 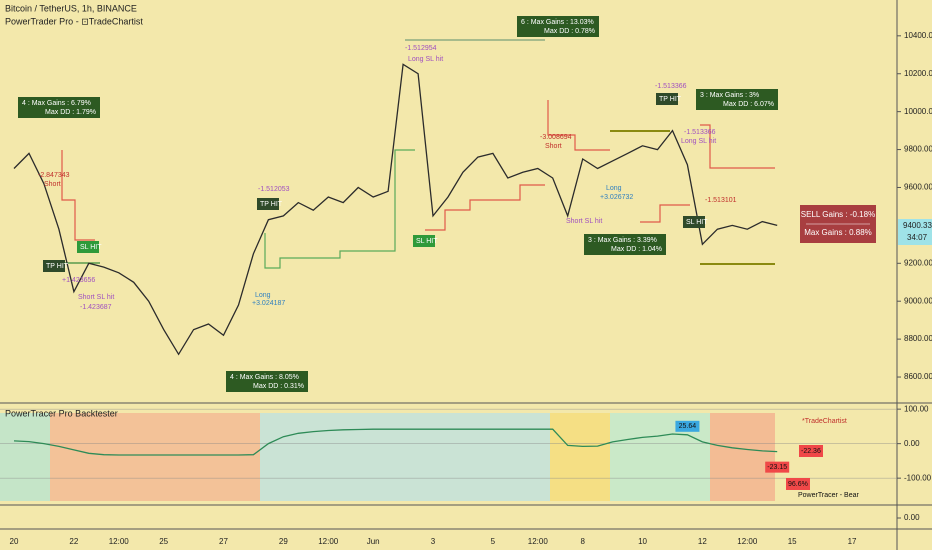 I want to click on y-tick-label: 9000.00, so click(x=918, y=300).